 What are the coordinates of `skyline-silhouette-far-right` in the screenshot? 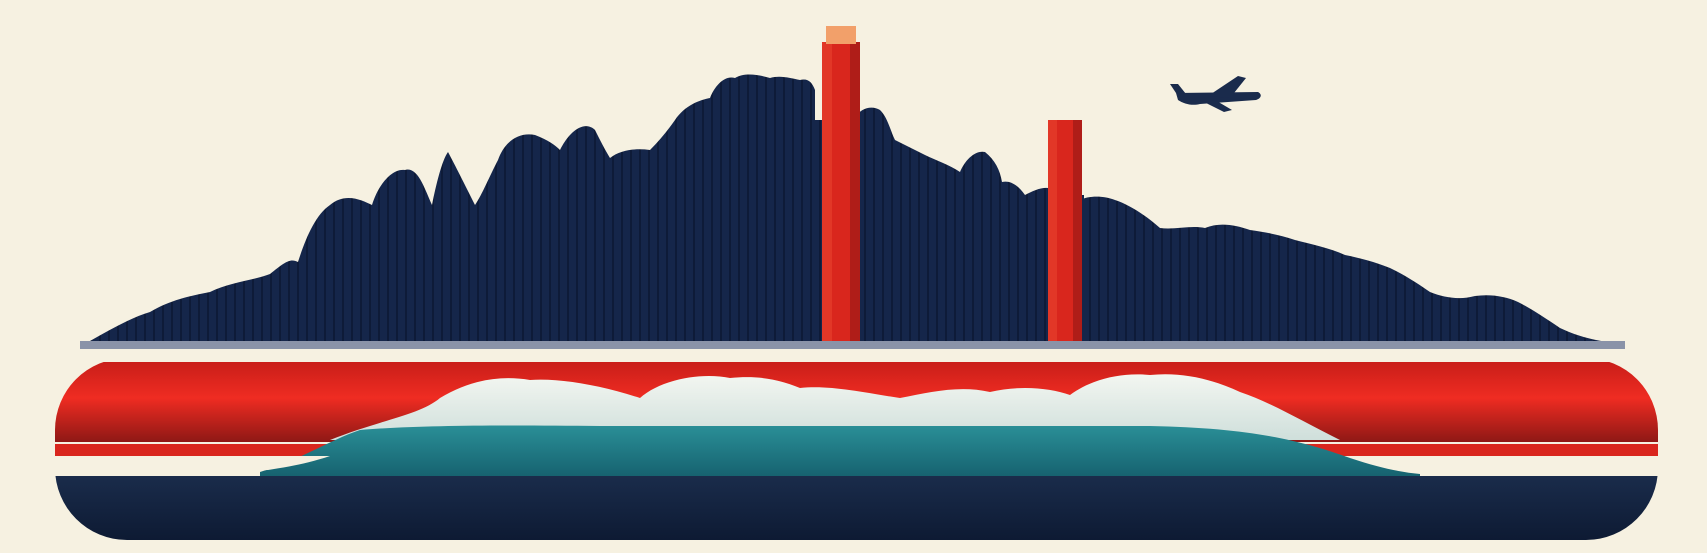 It's located at (1347, 270).